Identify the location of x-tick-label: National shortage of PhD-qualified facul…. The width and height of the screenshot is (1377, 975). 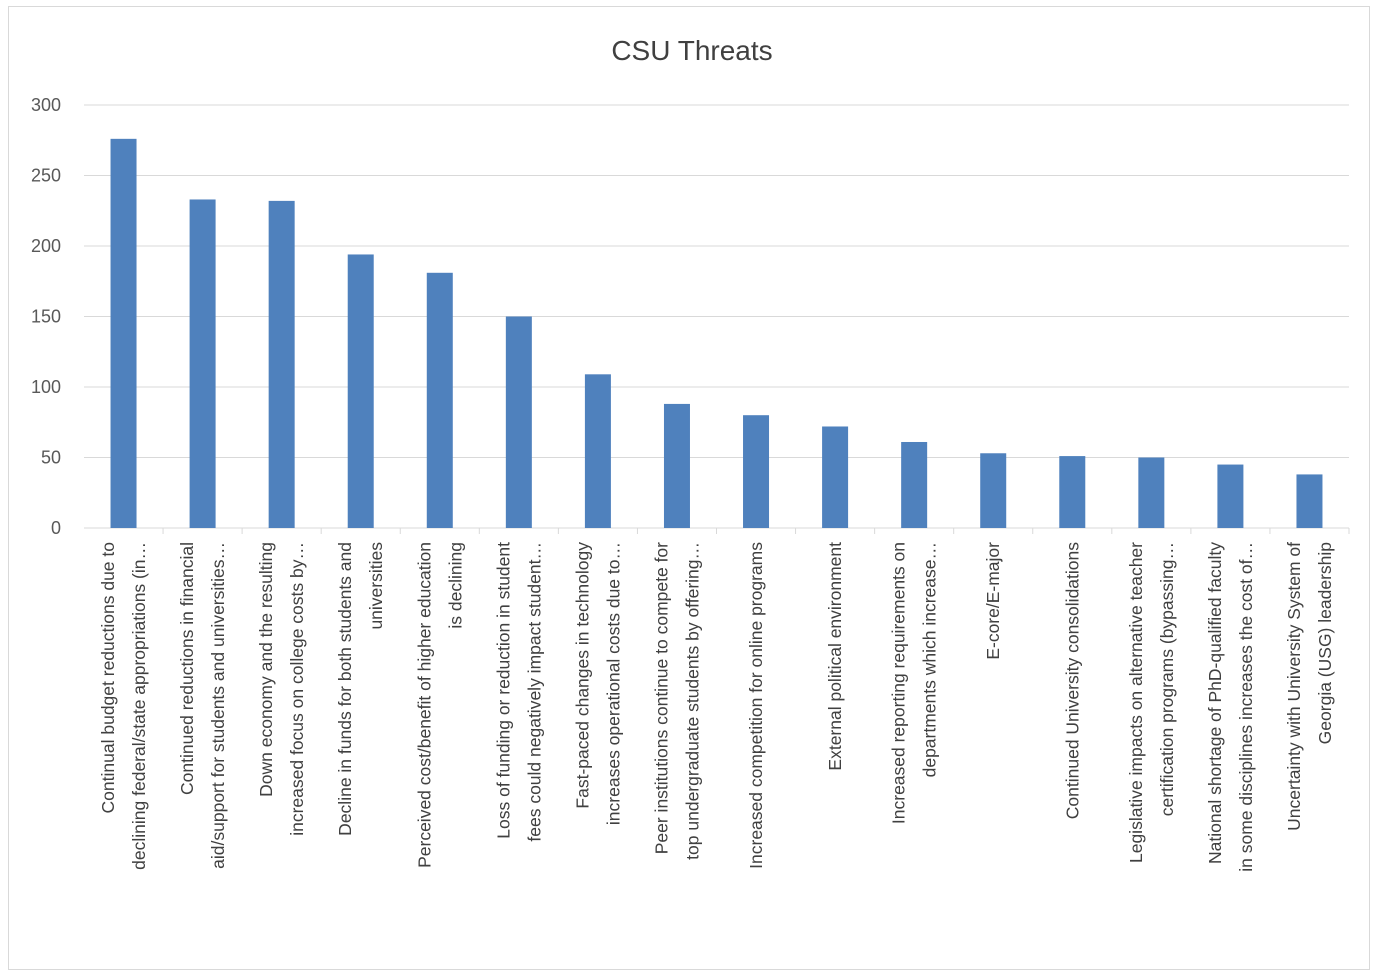
(1230, 707).